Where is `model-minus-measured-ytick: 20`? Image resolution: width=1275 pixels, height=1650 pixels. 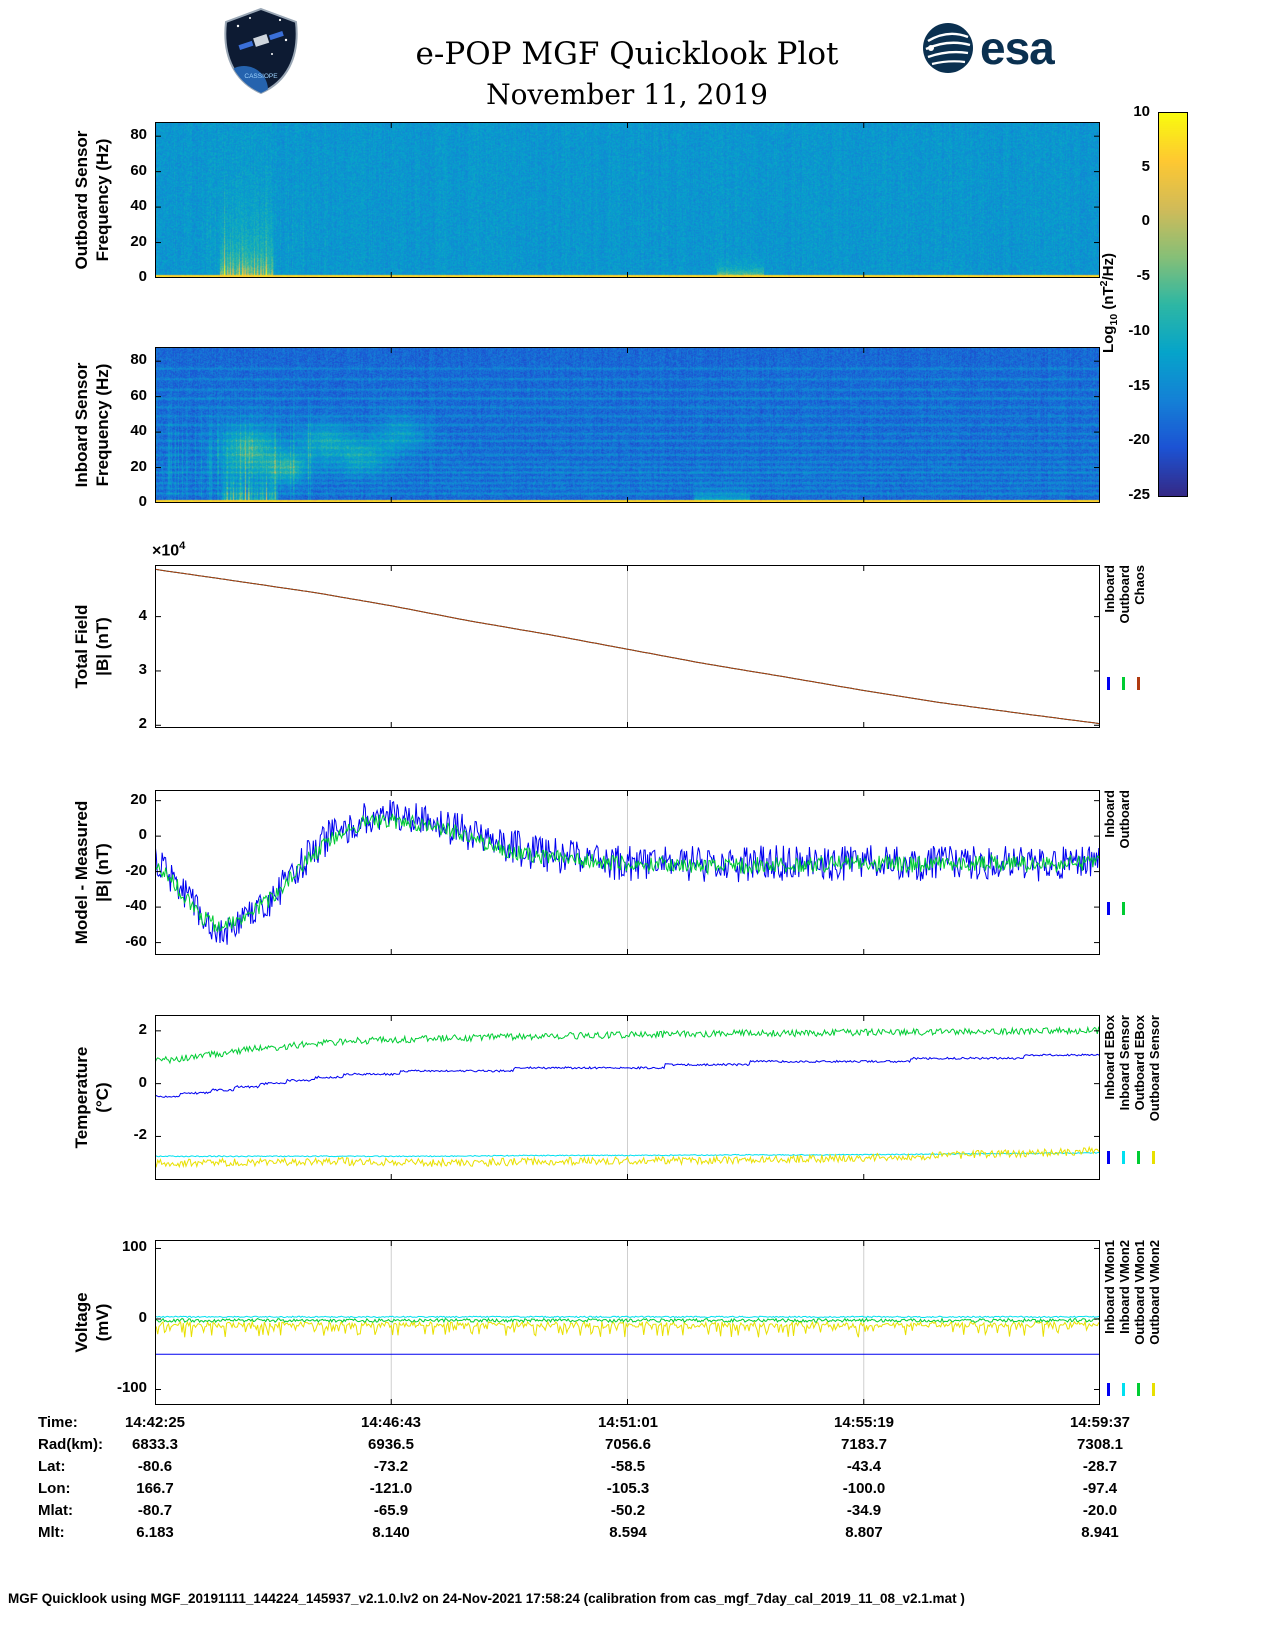
model-minus-measured-ytick: 20 is located at coordinates (138, 799).